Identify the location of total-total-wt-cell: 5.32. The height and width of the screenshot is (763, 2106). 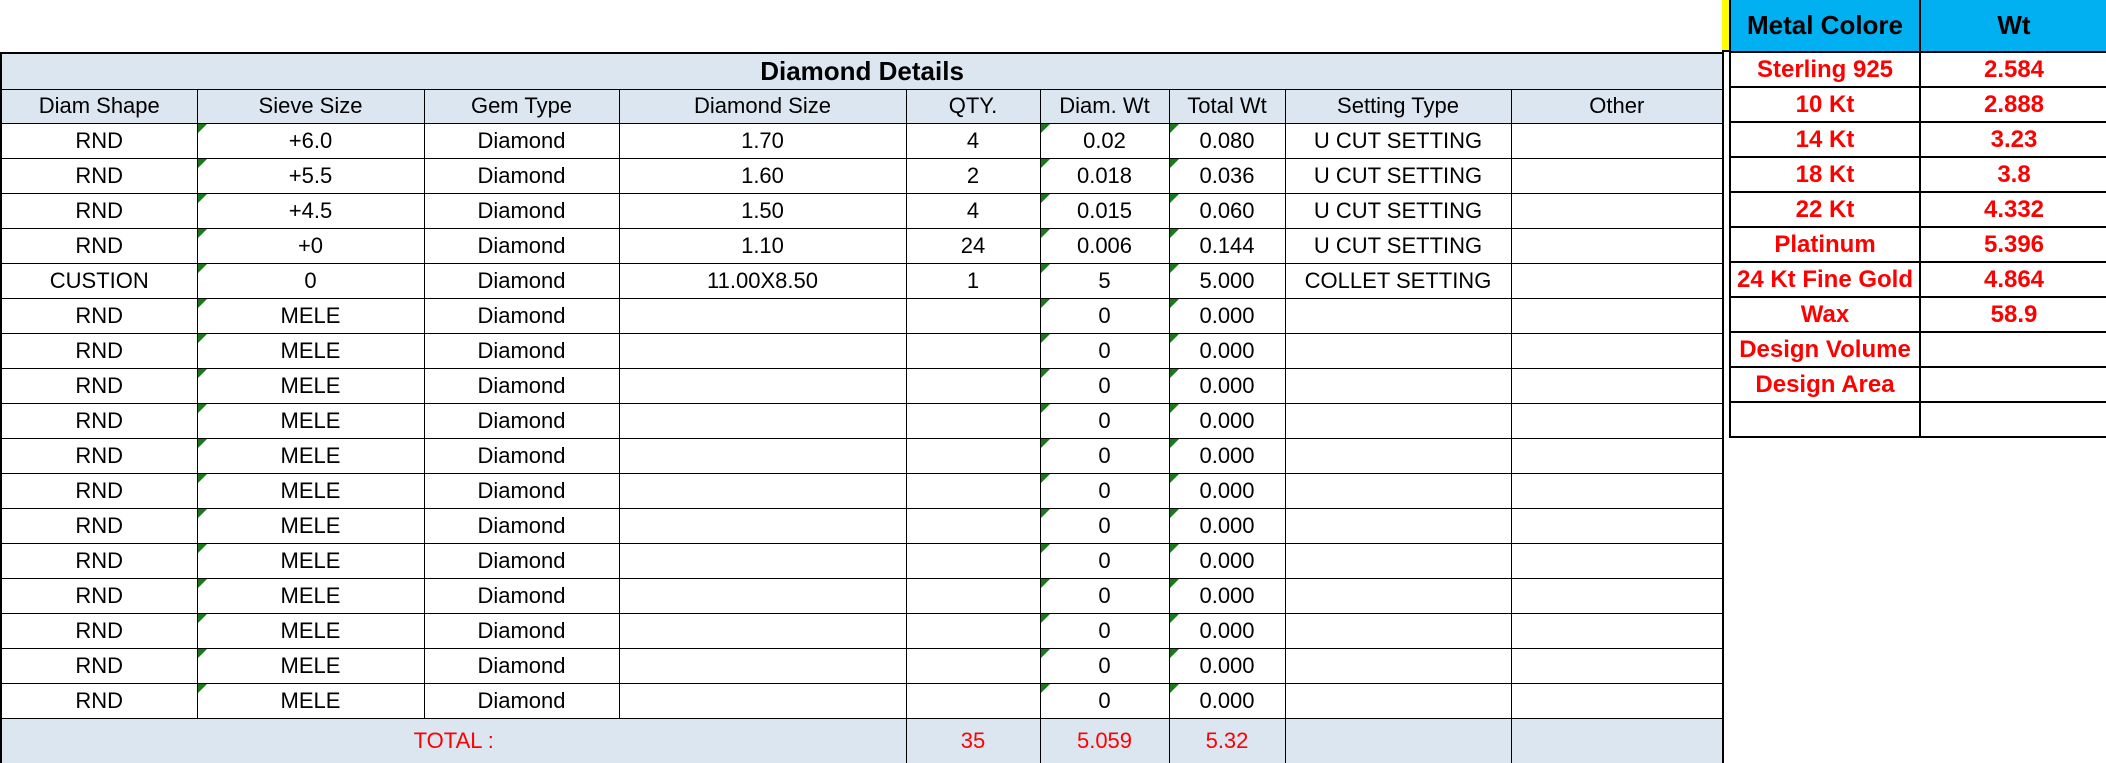
(1227, 740).